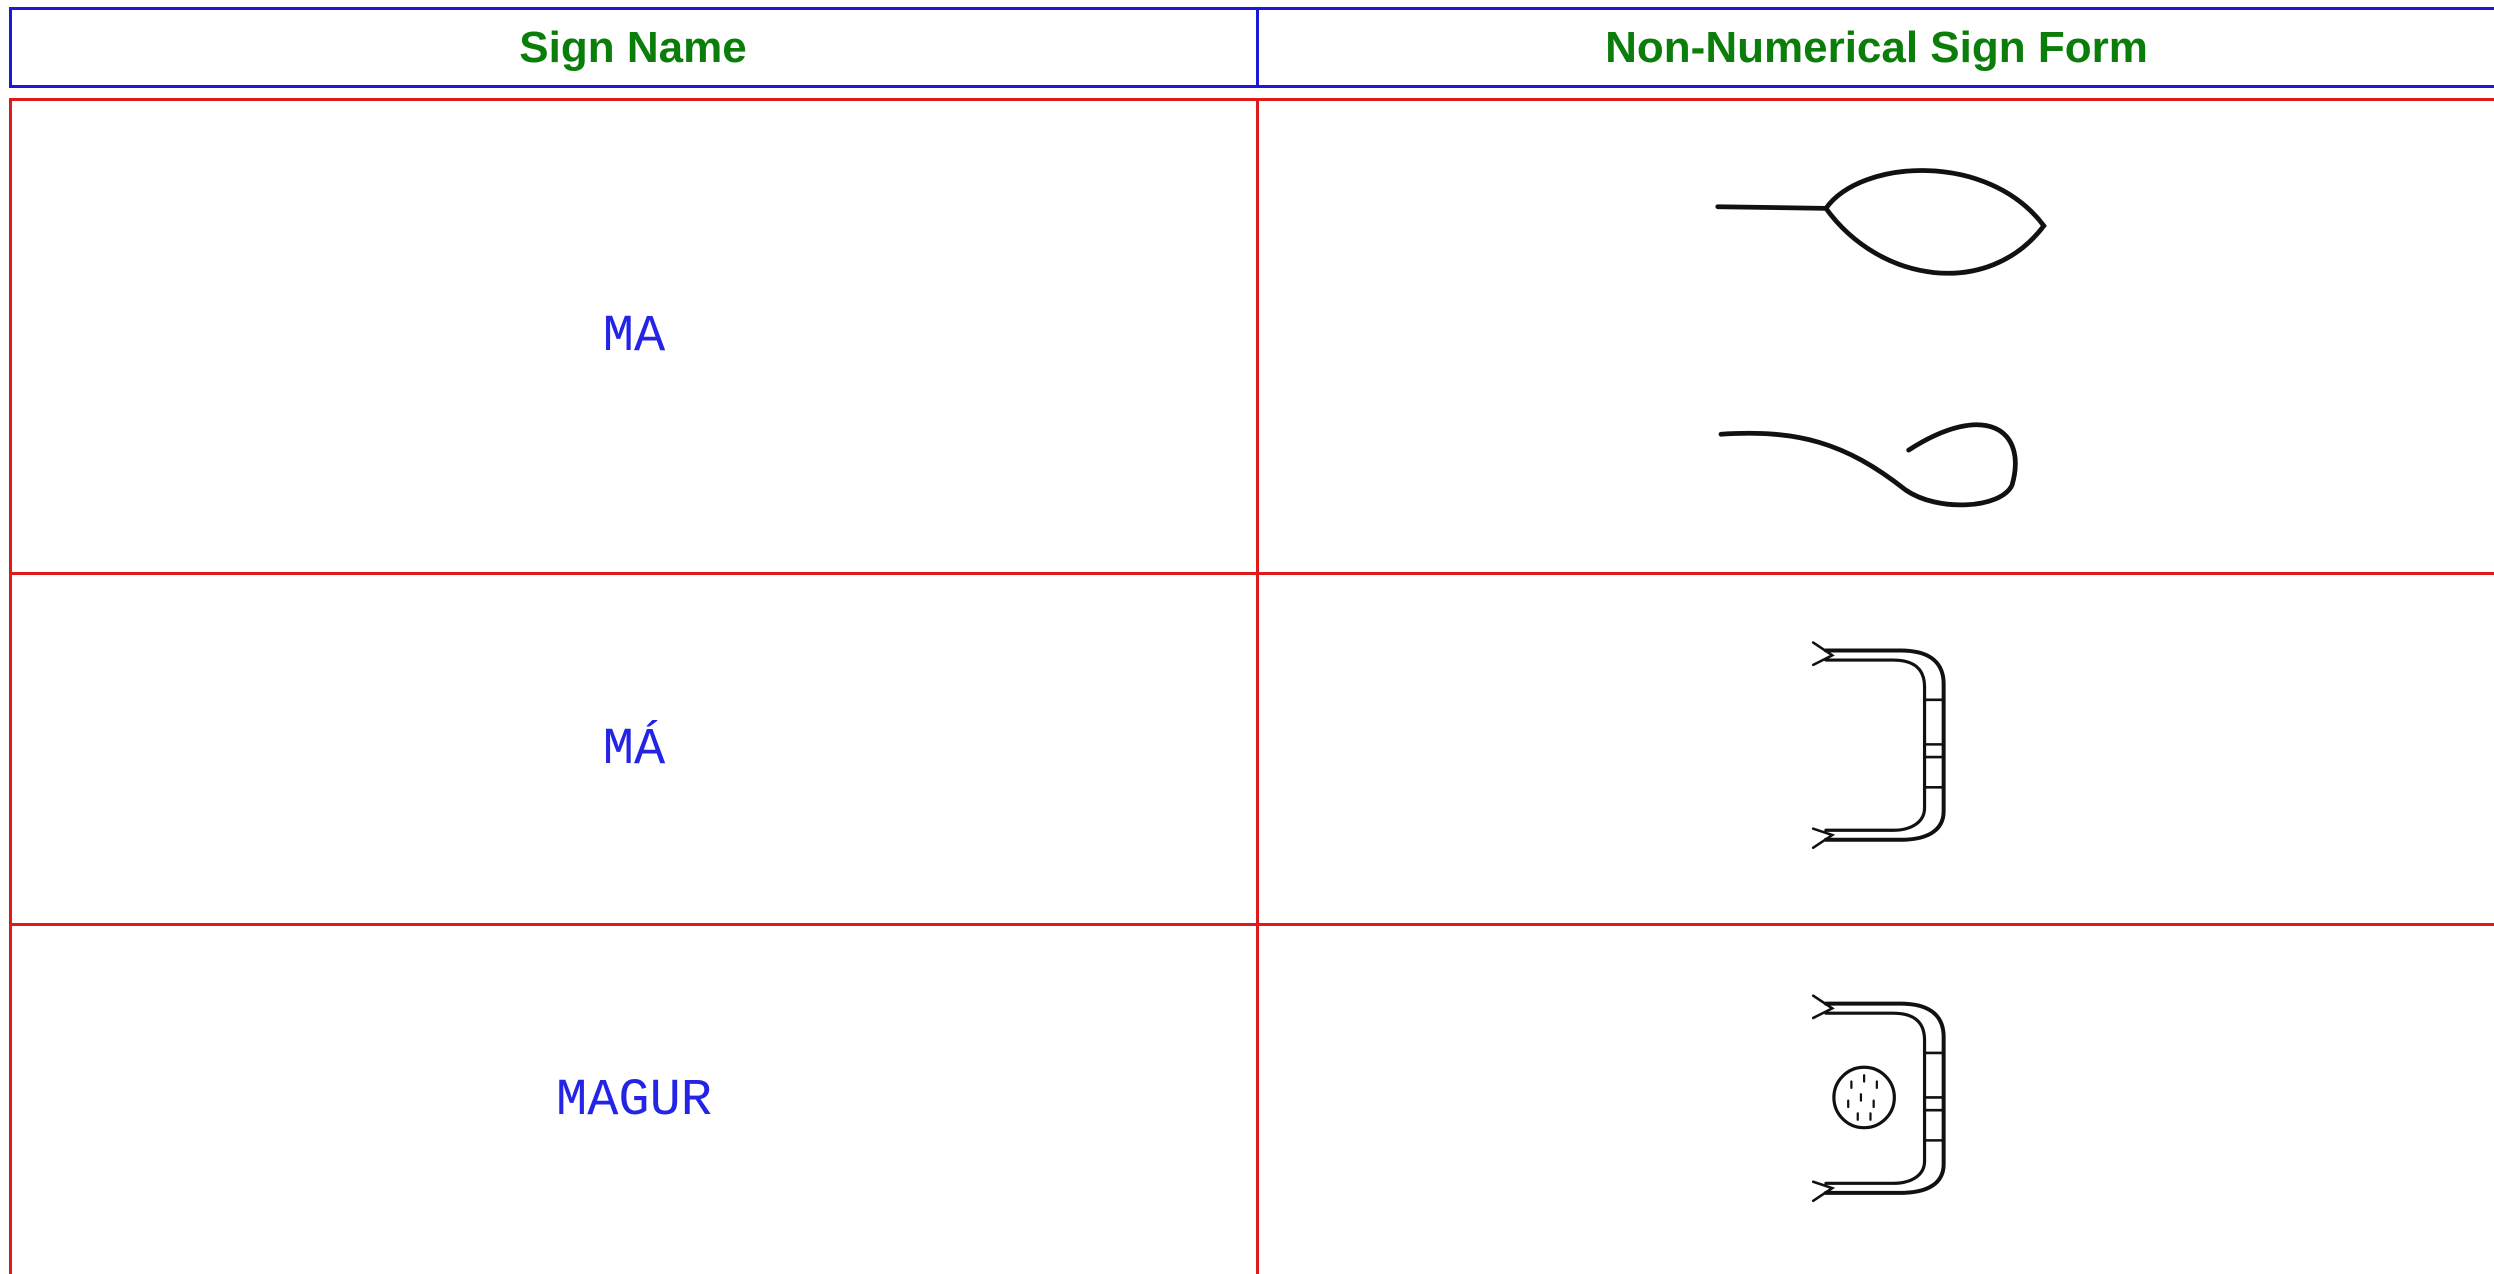 This screenshot has height=1274, width=2494. I want to click on sign-name: MAGUR, so click(634, 1100).